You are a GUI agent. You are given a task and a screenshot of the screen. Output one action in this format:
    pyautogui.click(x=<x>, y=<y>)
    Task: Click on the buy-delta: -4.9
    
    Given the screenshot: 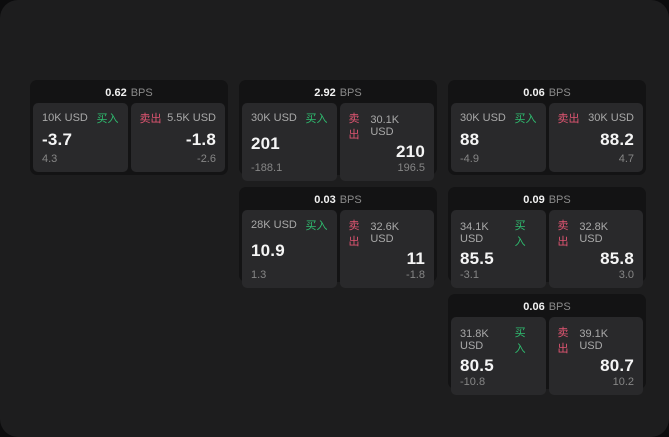 What is the action you would take?
    pyautogui.click(x=469, y=159)
    